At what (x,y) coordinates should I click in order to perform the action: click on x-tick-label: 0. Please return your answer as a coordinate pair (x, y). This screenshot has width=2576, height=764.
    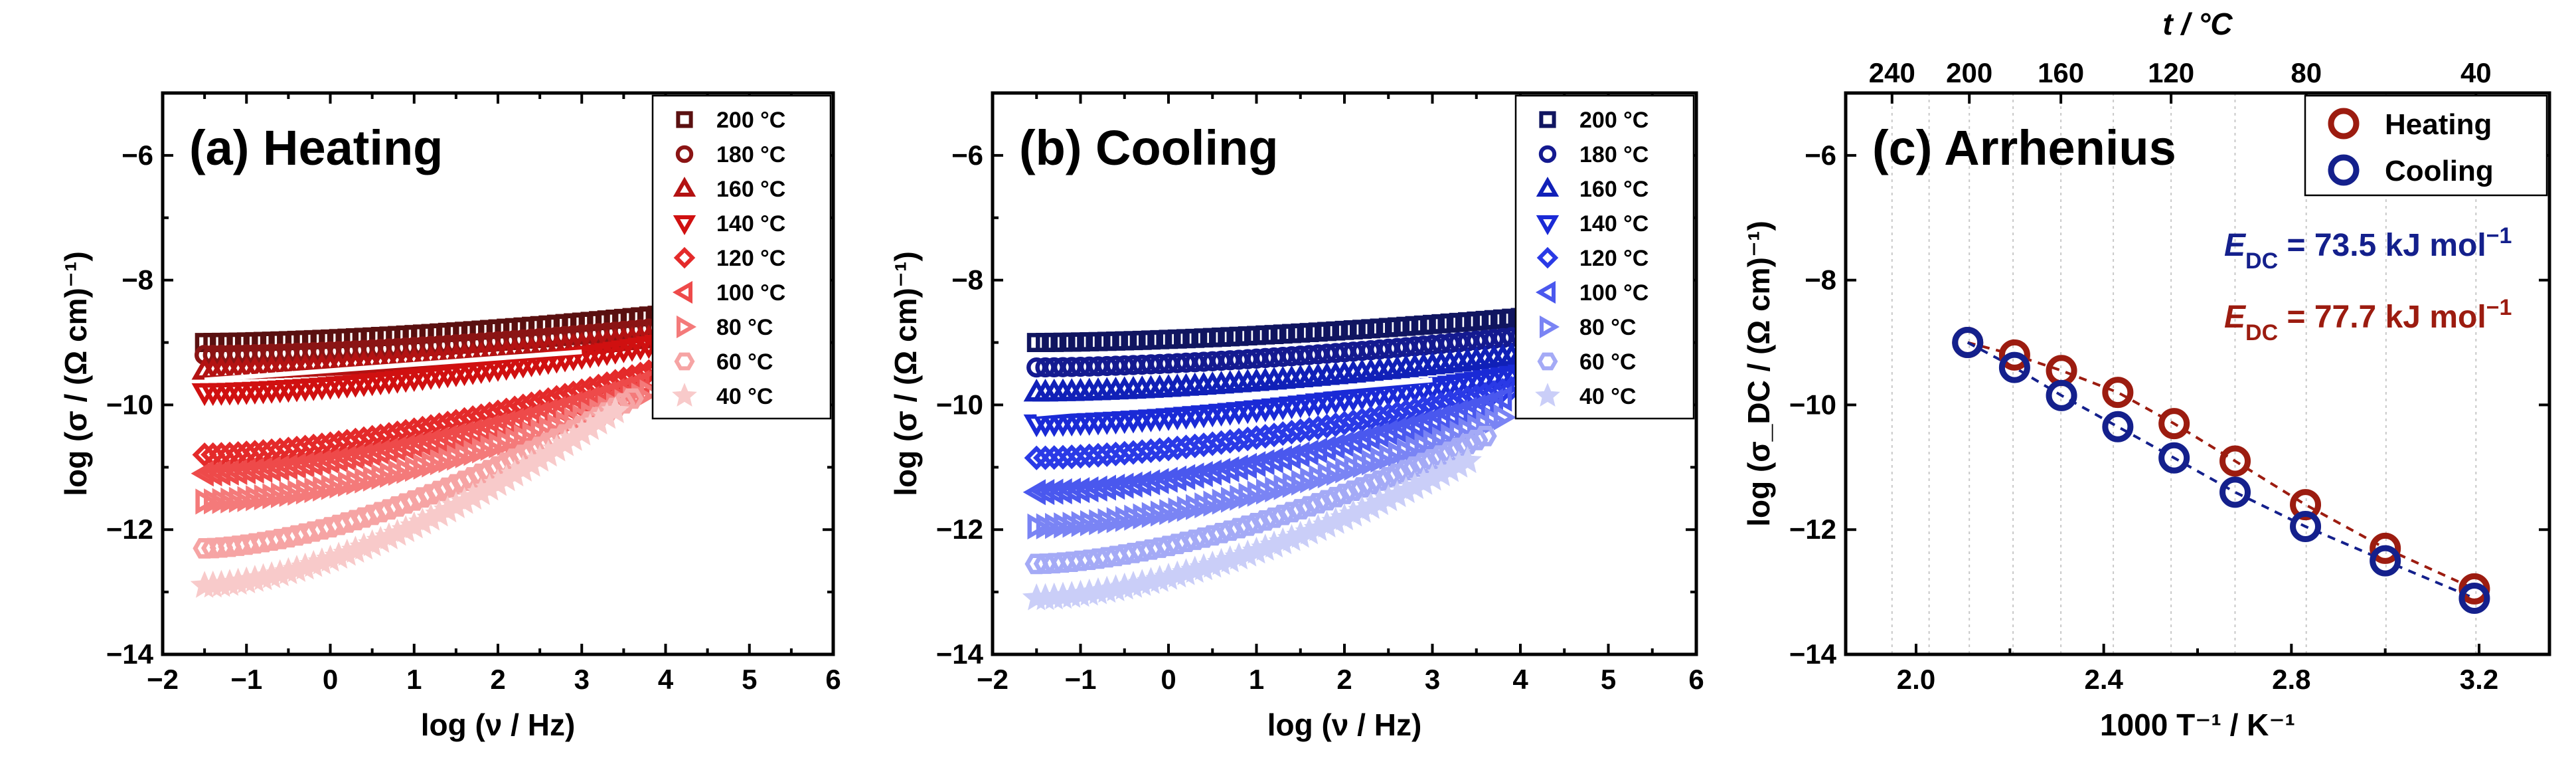
    Looking at the image, I should click on (330, 679).